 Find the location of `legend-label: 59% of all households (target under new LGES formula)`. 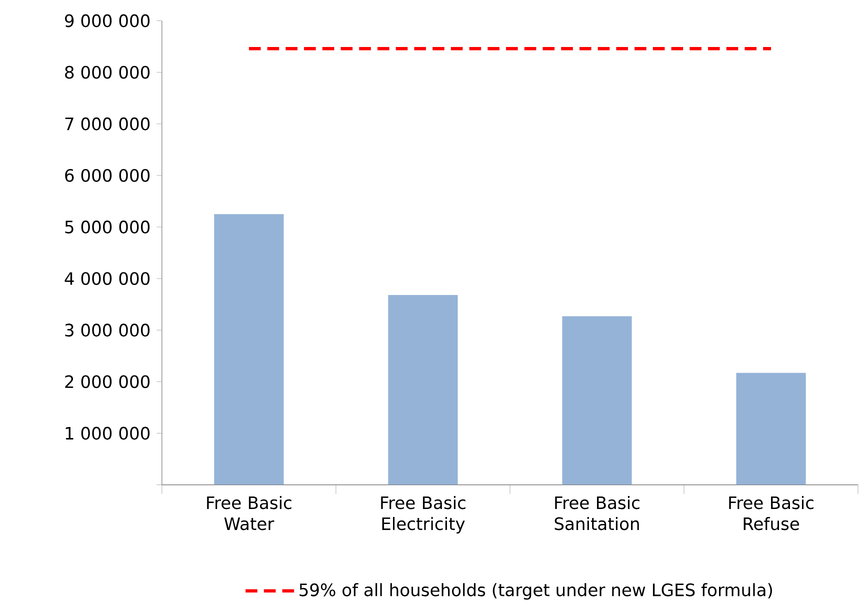

legend-label: 59% of all households (target under new LGES formula) is located at coordinates (536, 591).